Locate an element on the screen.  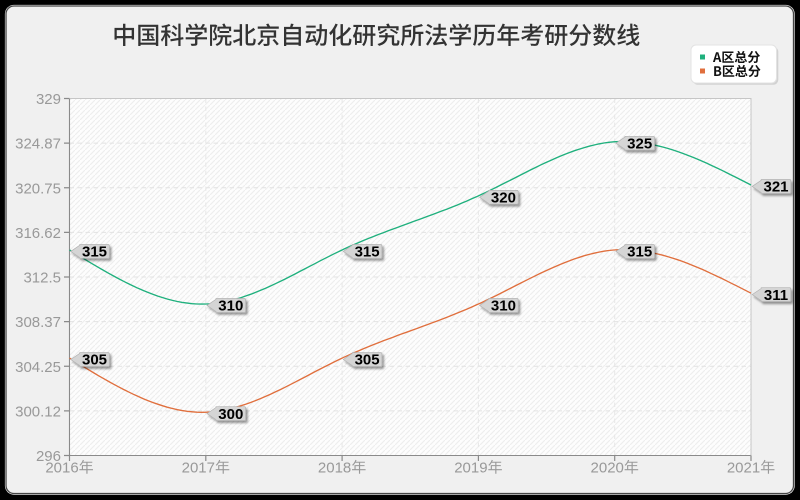
svg-text: 2018 is located at coordinates (334, 468).